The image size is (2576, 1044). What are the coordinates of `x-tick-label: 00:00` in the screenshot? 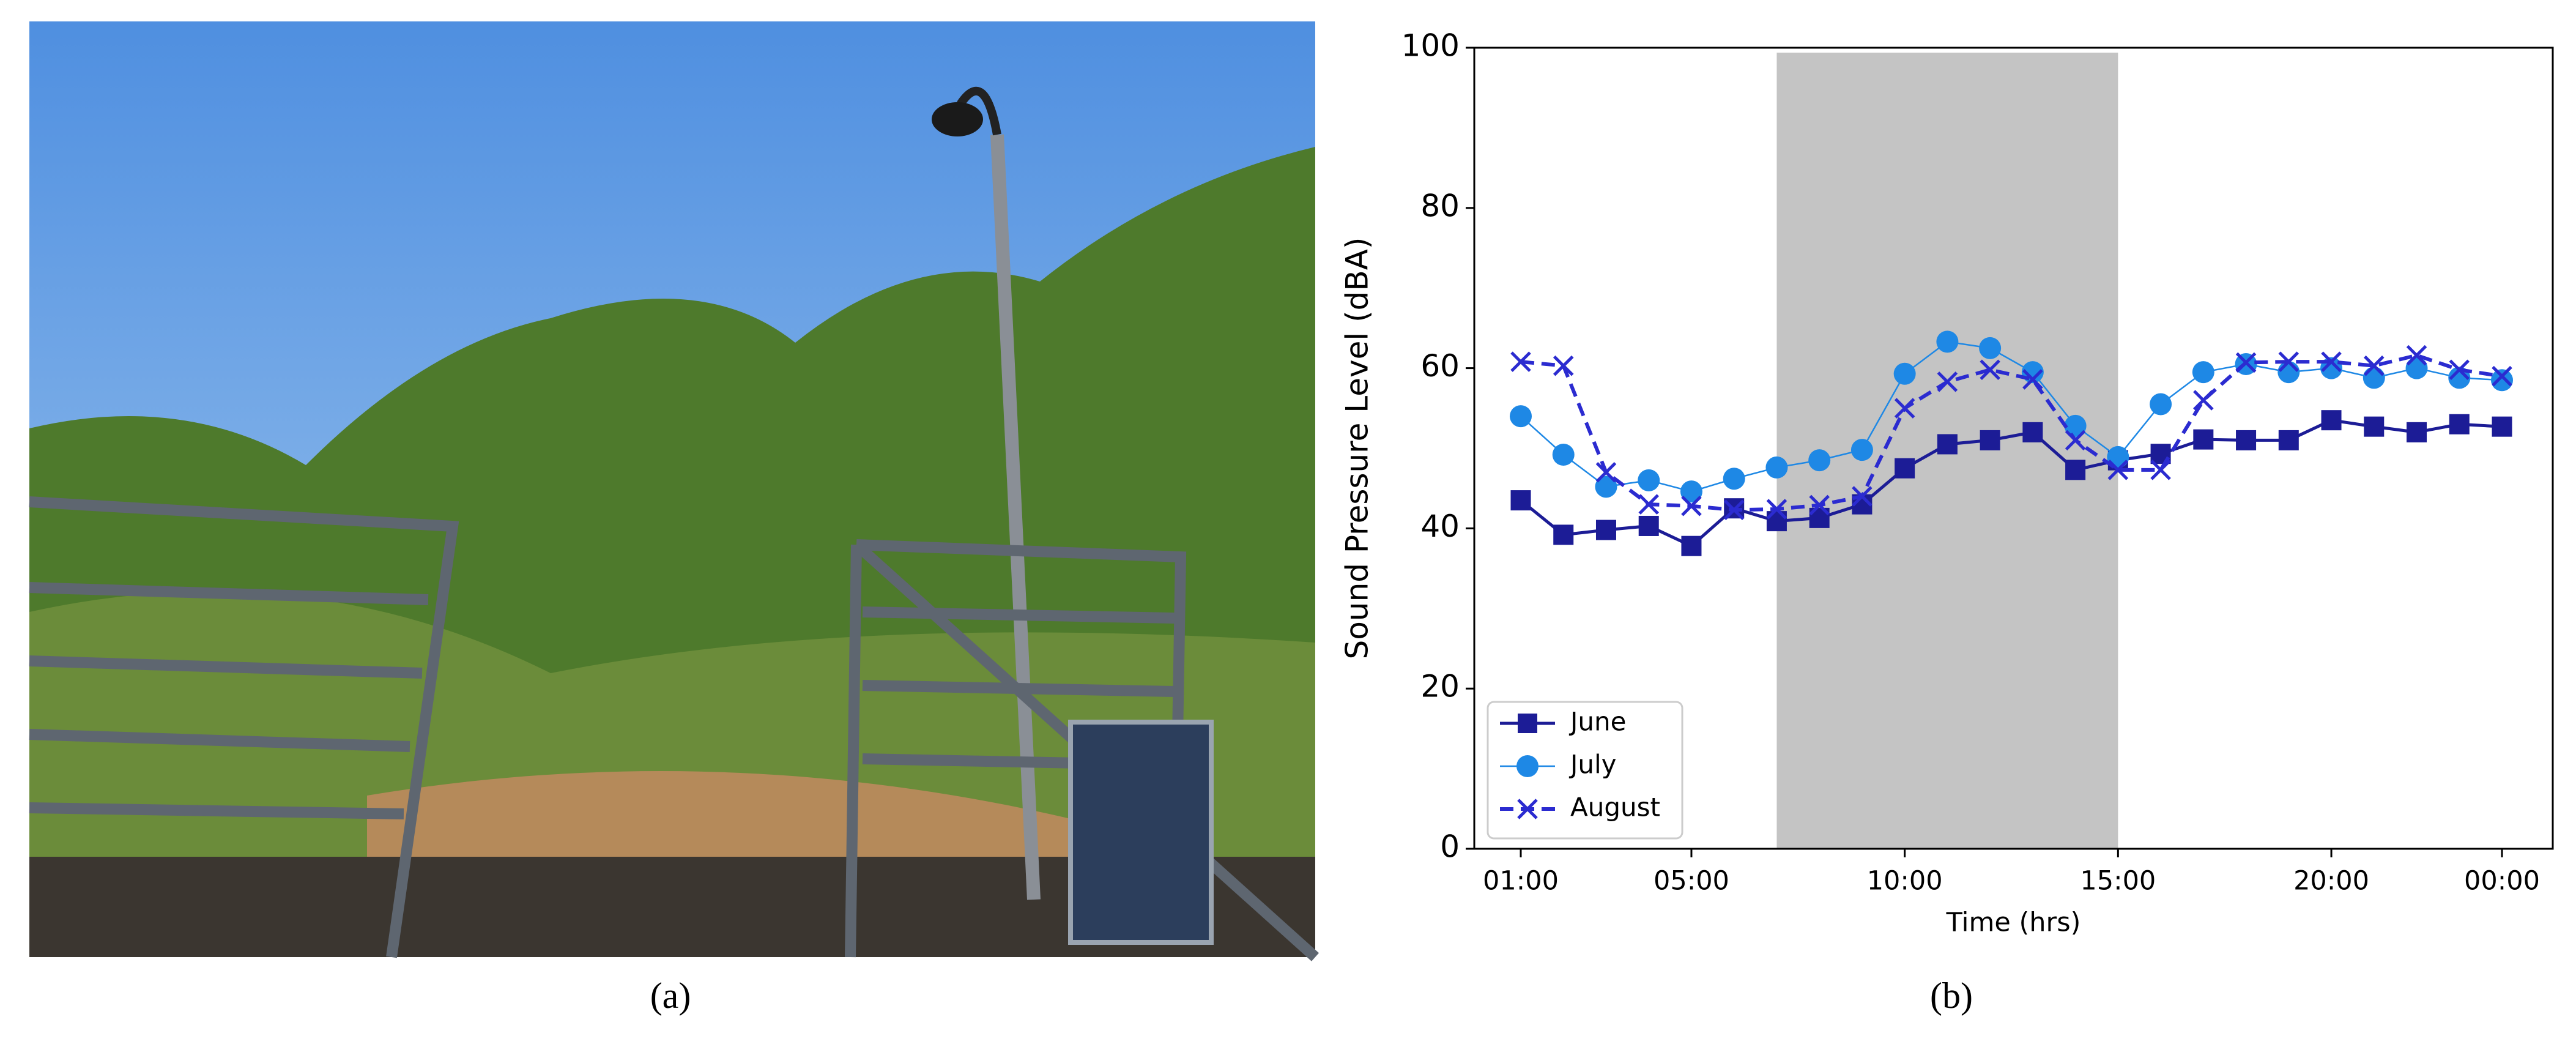 It's located at (2502, 881).